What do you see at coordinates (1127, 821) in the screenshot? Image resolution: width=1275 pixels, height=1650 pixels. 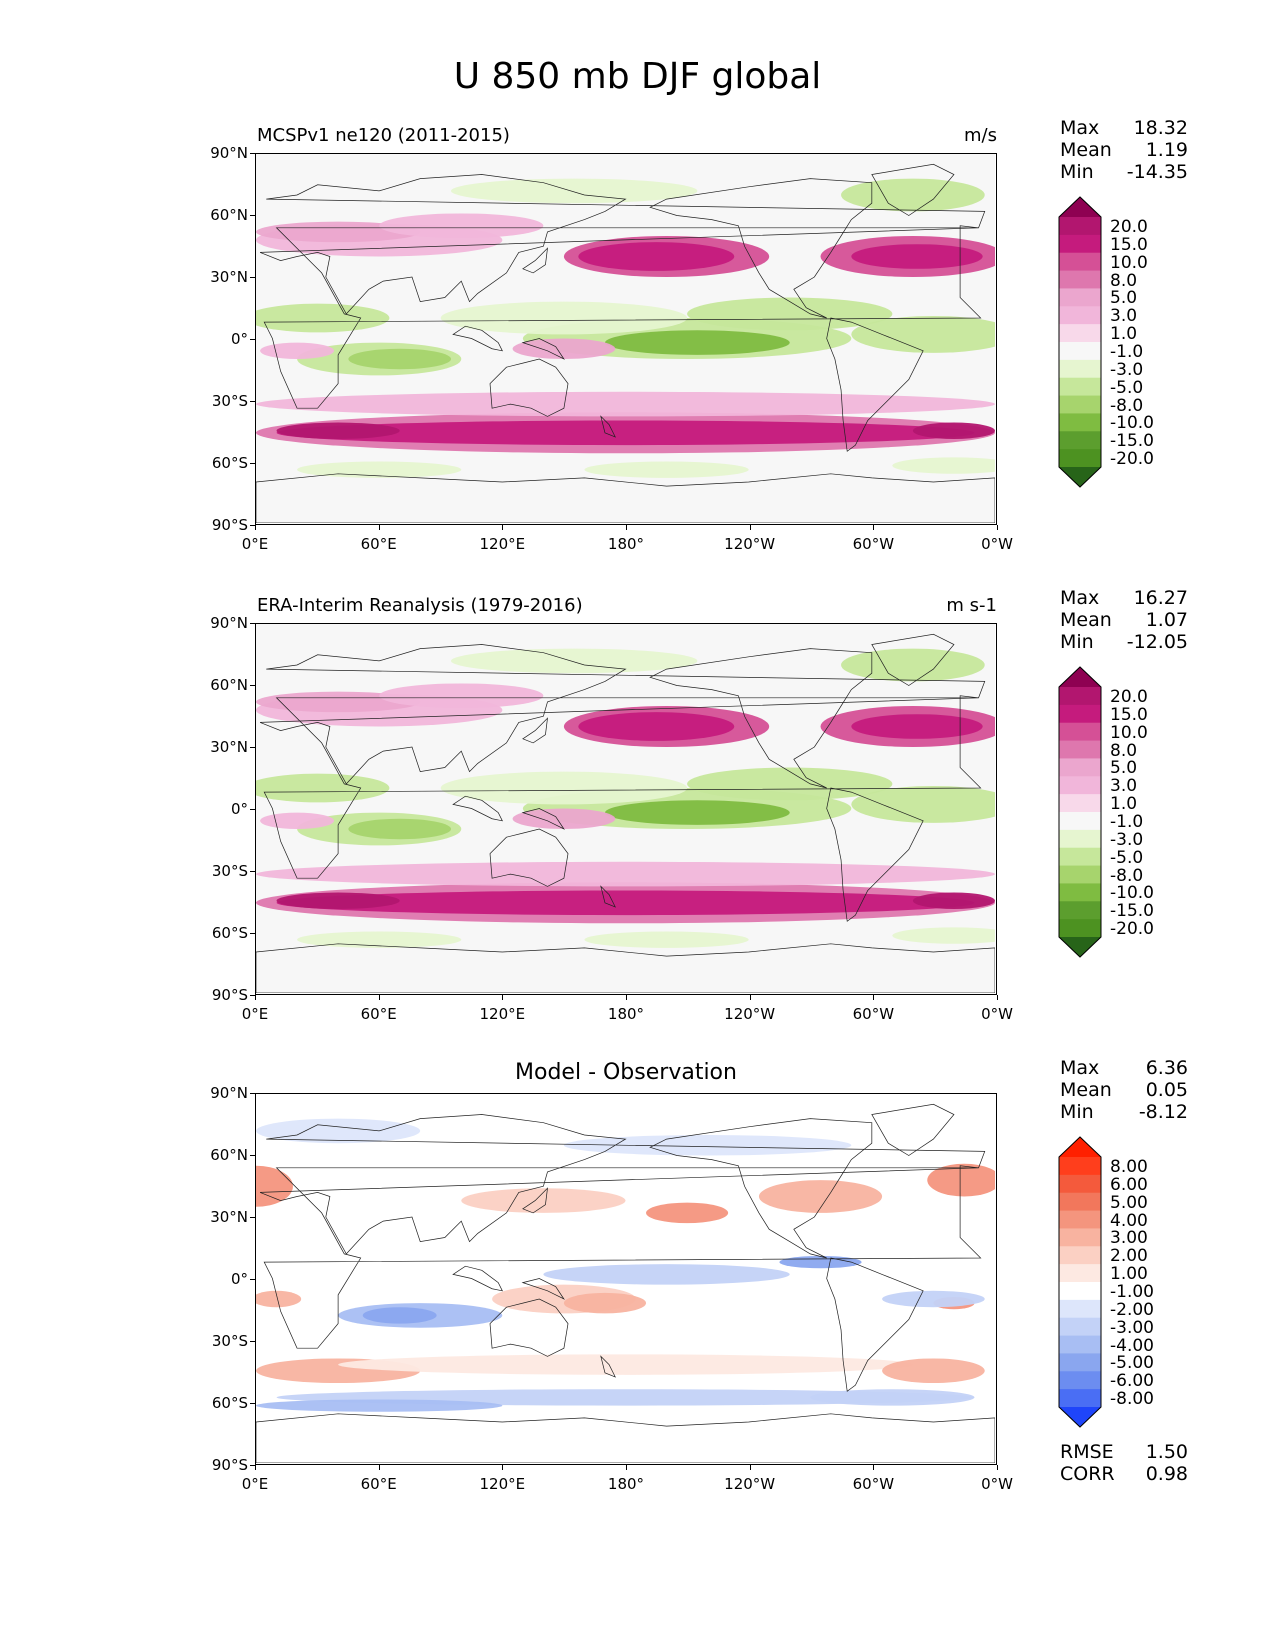 I see `colorbar-level-label: -1.0` at bounding box center [1127, 821].